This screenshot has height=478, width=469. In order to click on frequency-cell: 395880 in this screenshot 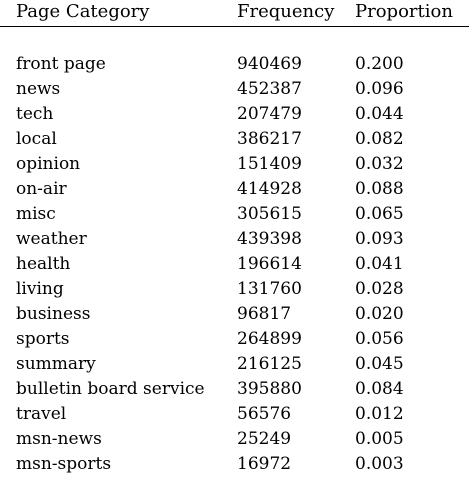, I will do `click(269, 389)`.